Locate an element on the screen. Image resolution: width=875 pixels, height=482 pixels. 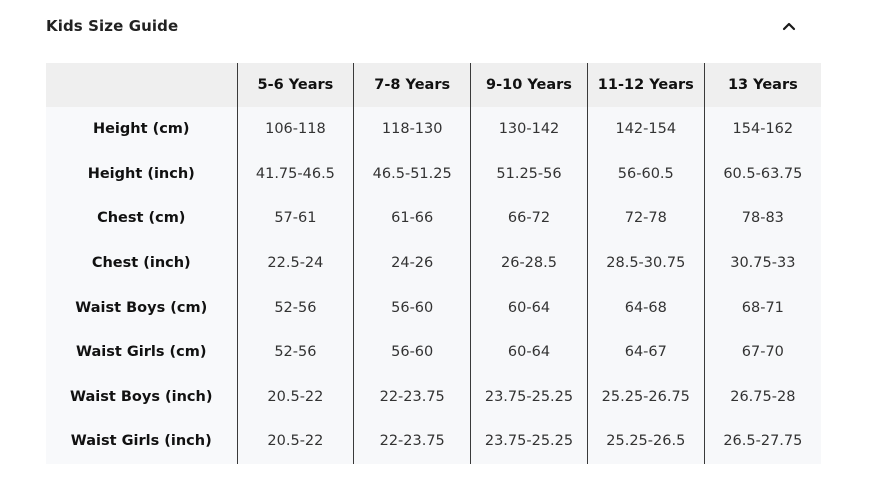
table-cell: 72-78 is located at coordinates (645, 218).